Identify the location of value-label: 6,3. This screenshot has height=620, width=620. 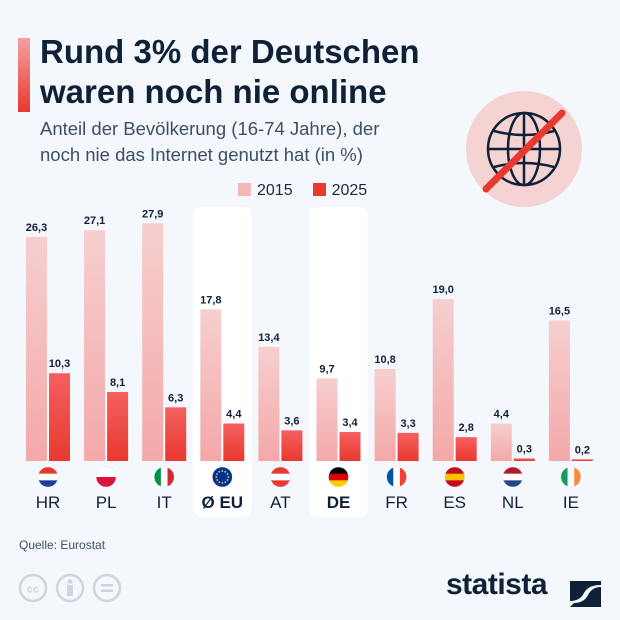
(175, 398).